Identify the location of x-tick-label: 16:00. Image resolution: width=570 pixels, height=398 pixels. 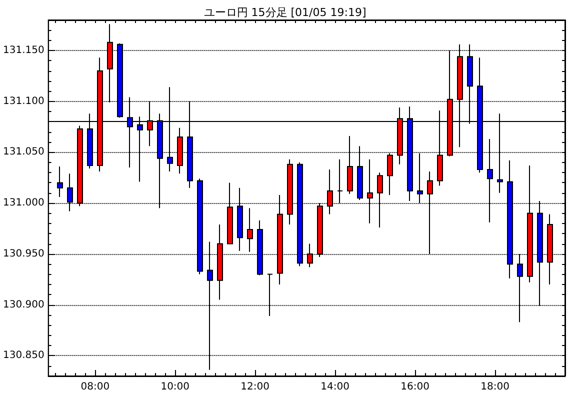
(415, 387).